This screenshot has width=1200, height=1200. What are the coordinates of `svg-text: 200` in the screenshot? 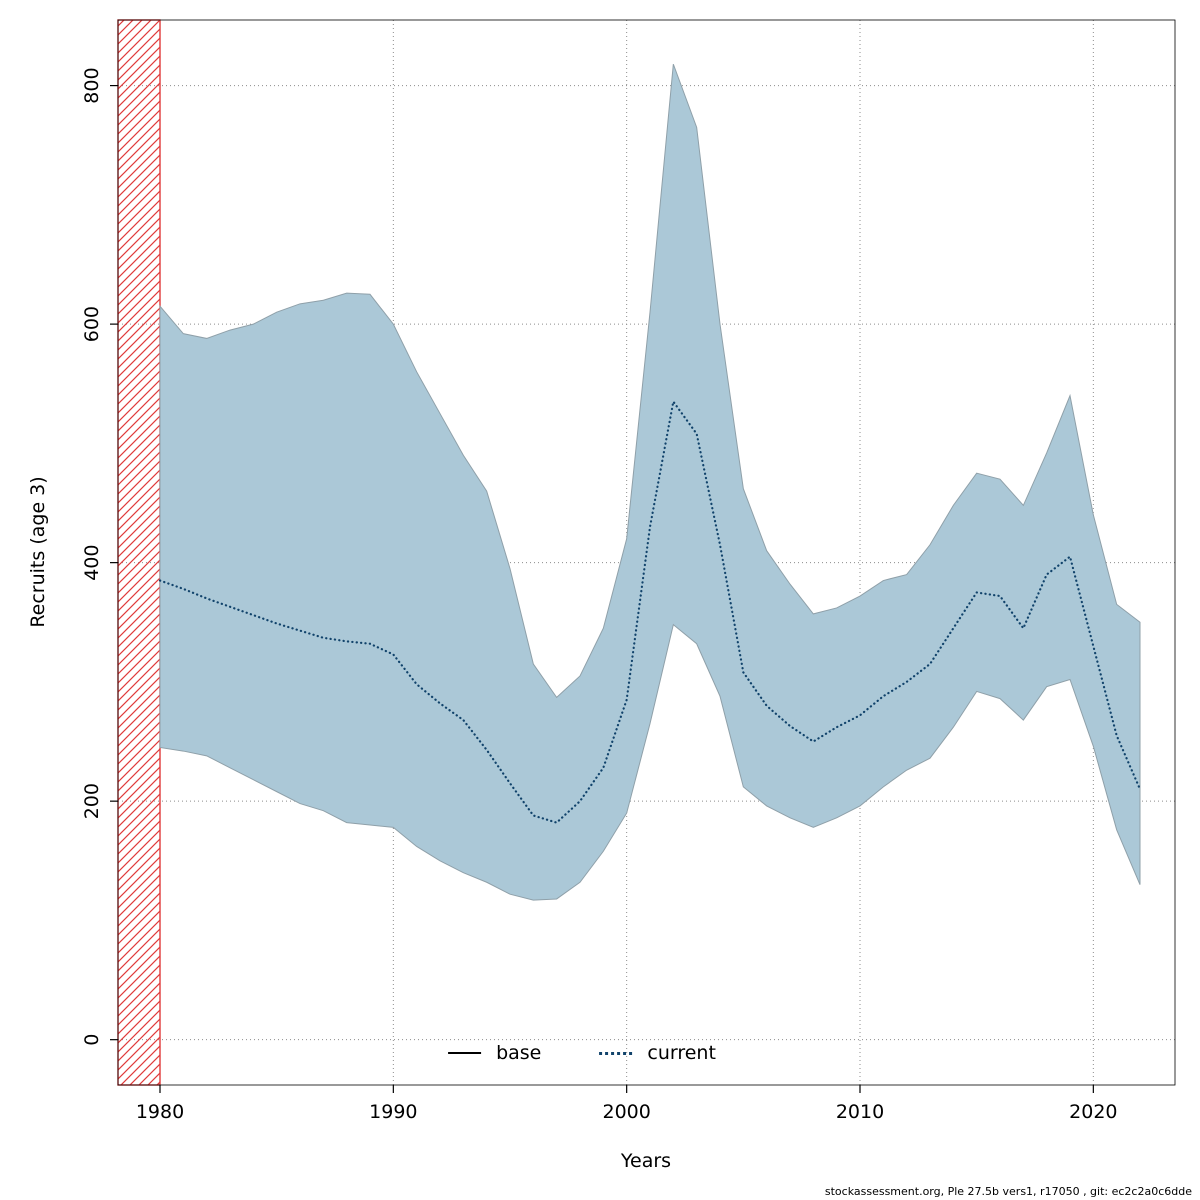 It's located at (92, 801).